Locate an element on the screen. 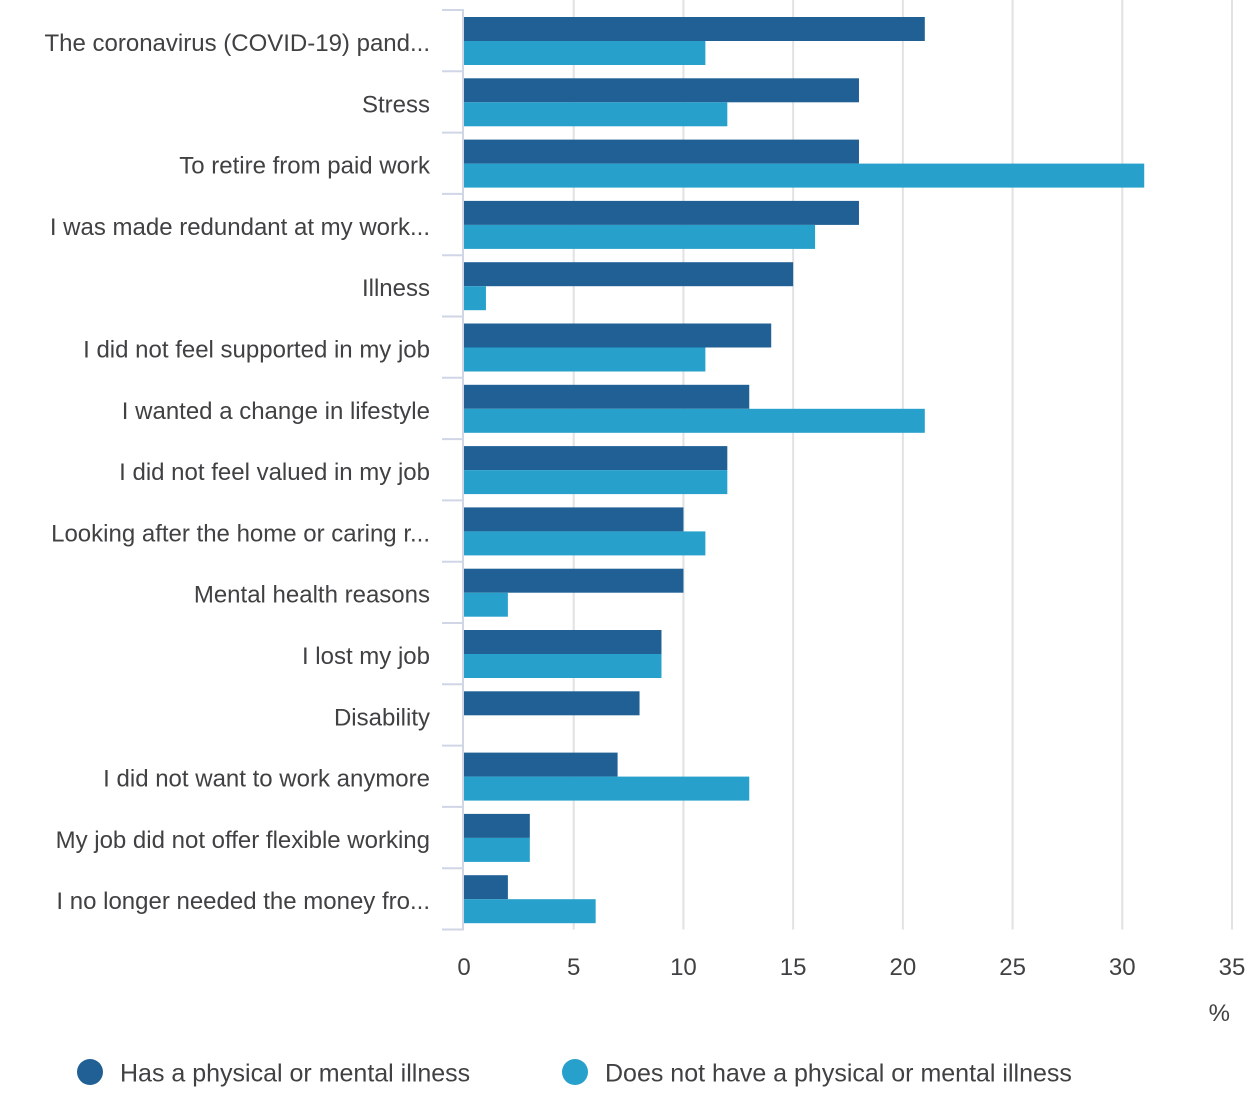  category-label: I wanted a change in lifestyle is located at coordinates (276, 411).